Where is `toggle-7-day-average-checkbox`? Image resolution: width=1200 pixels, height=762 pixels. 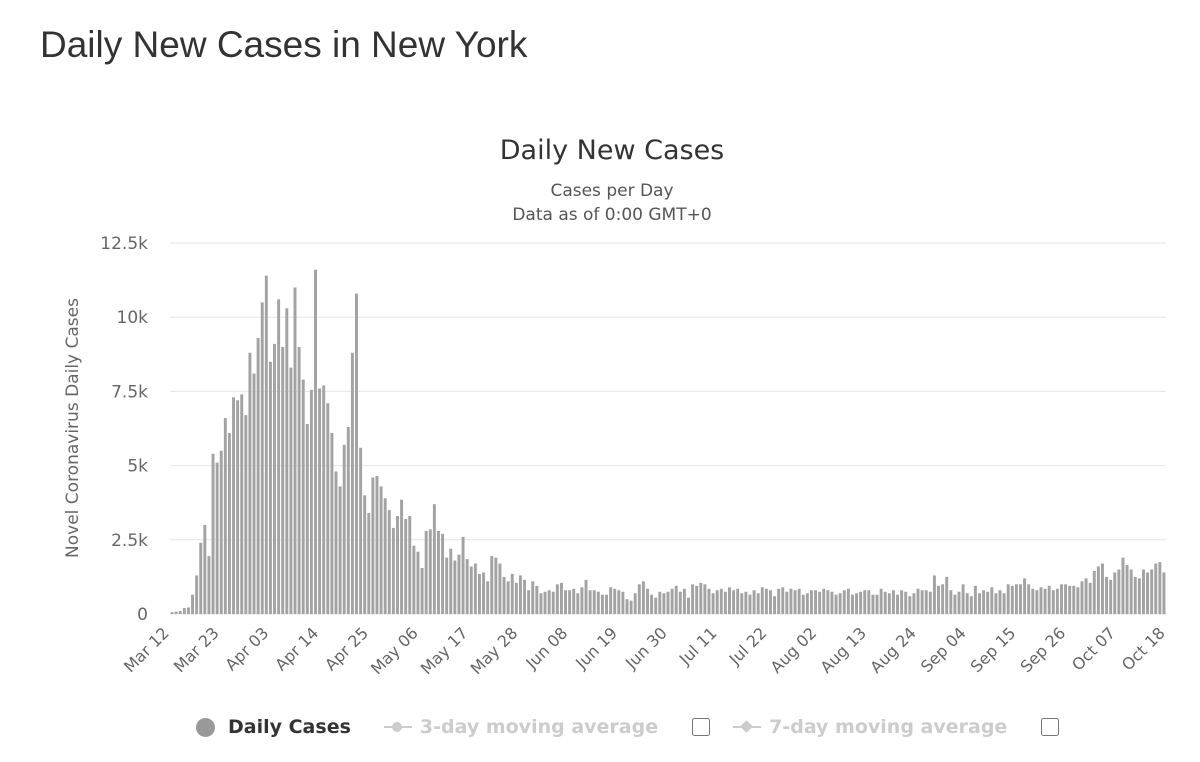 toggle-7-day-average-checkbox is located at coordinates (1050, 727).